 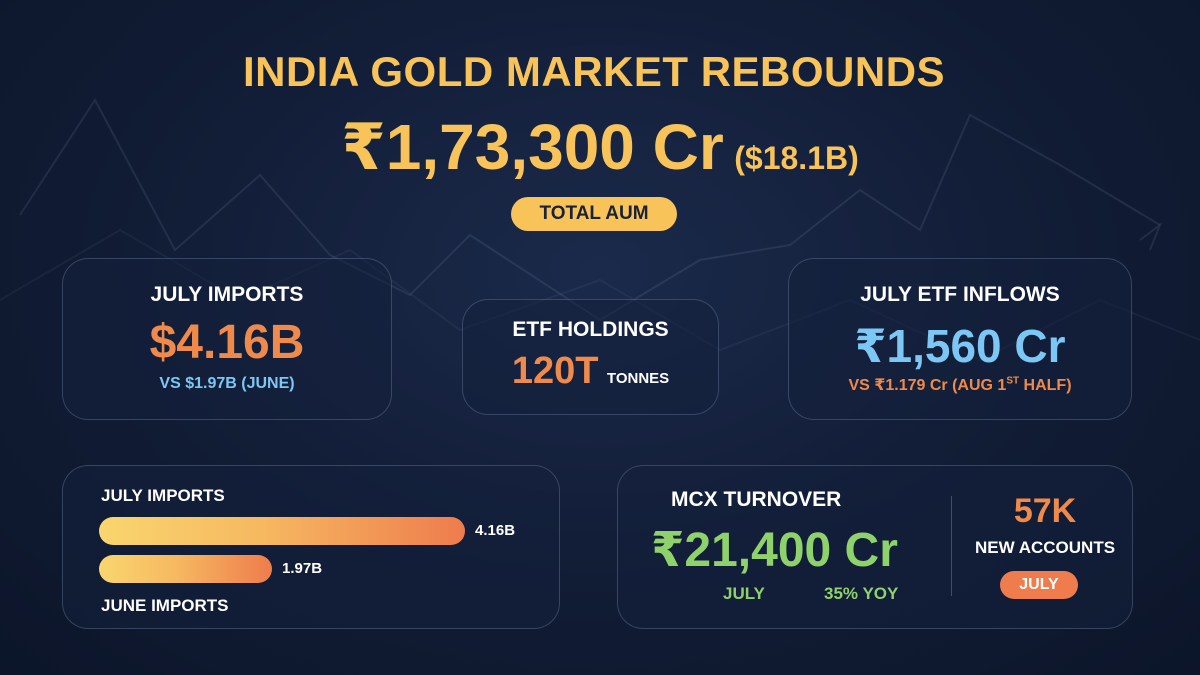 I want to click on total-aum-usd: ($18.1B), so click(x=796, y=158).